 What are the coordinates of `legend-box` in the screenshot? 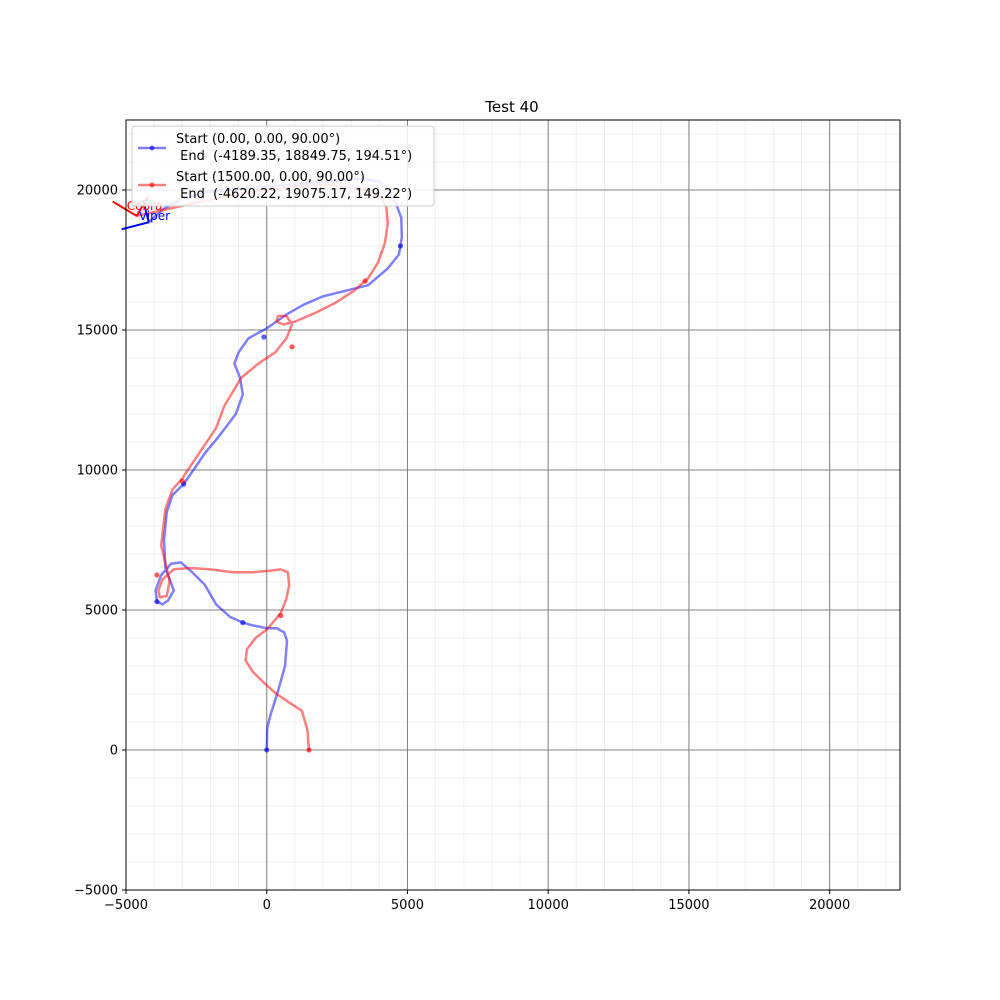 It's located at (283, 166).